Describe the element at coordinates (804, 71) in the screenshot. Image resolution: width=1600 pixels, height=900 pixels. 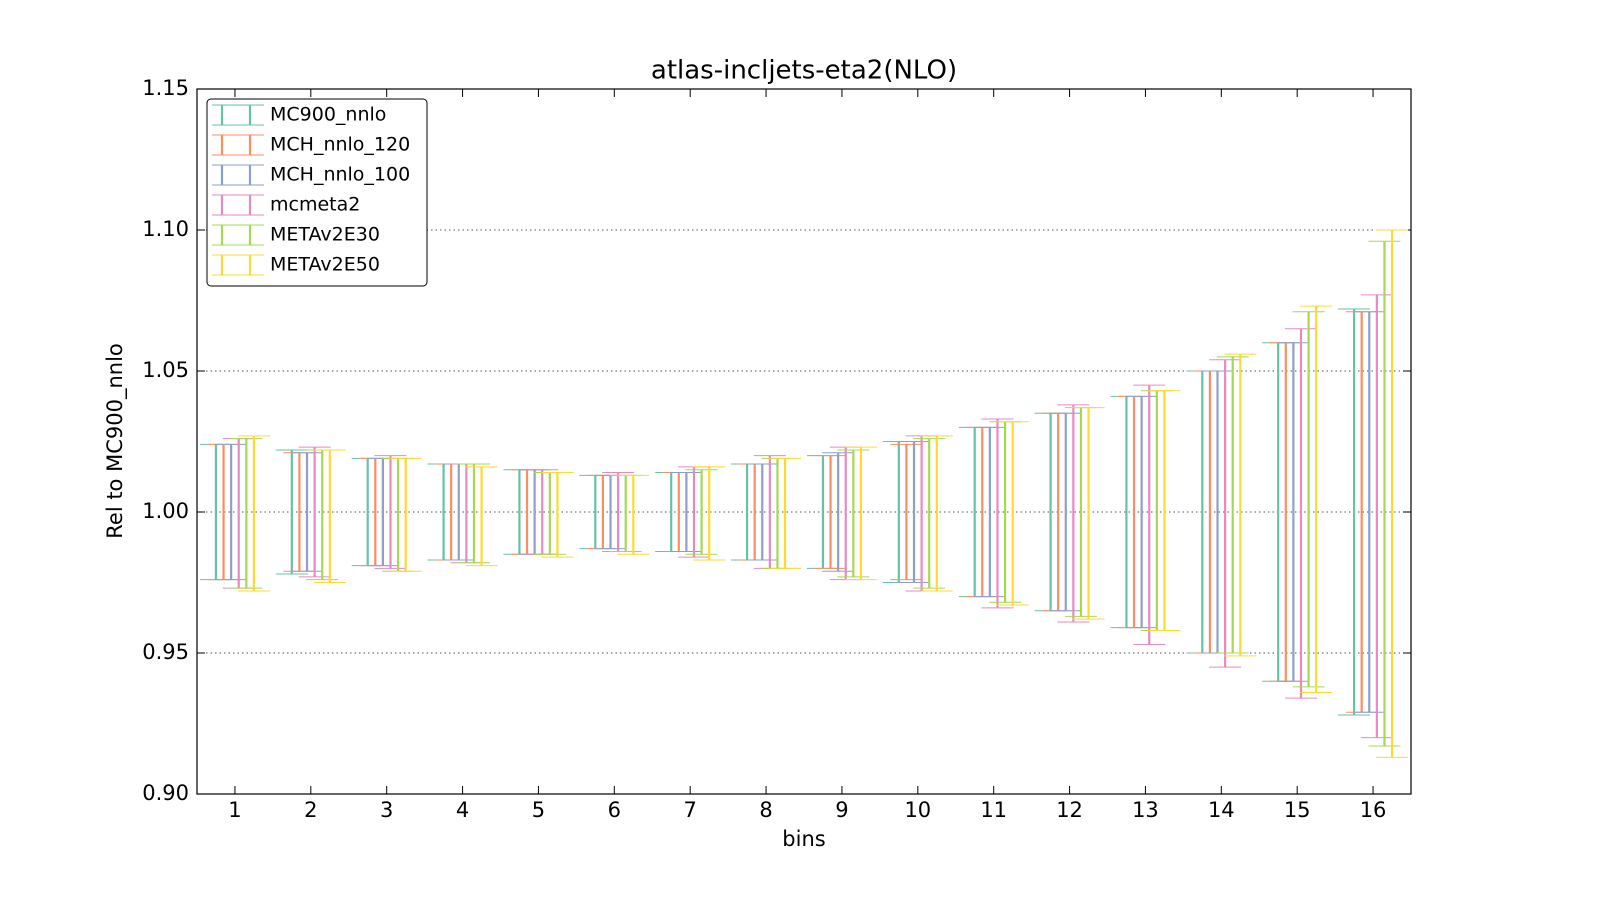
I see `chart-title: atlas-incljets-eta2(NLO)` at that location.